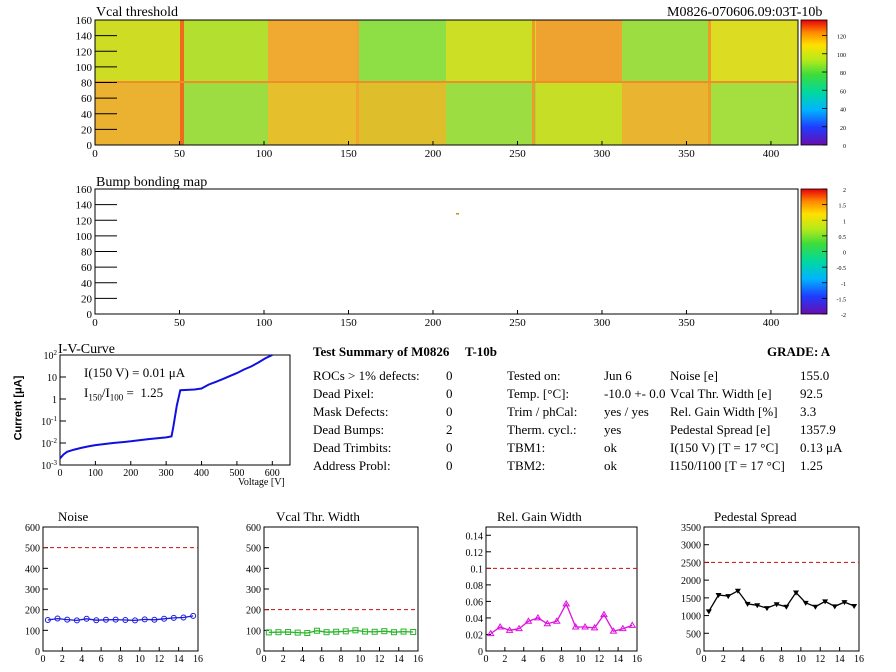  What do you see at coordinates (844, 222) in the screenshot?
I see `scale-label: 1` at bounding box center [844, 222].